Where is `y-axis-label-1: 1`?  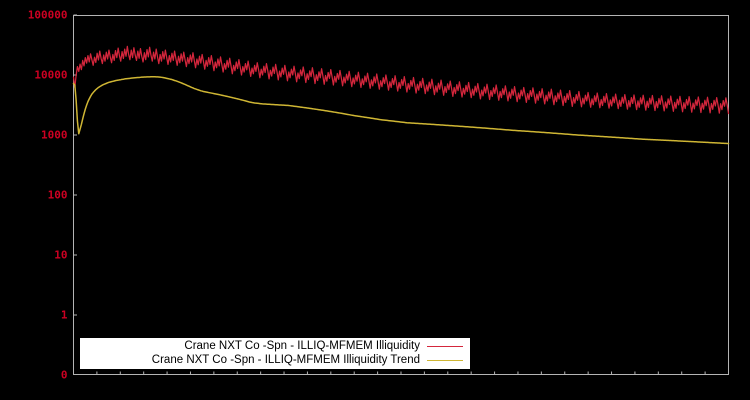 y-axis-label-1: 1 is located at coordinates (64, 315).